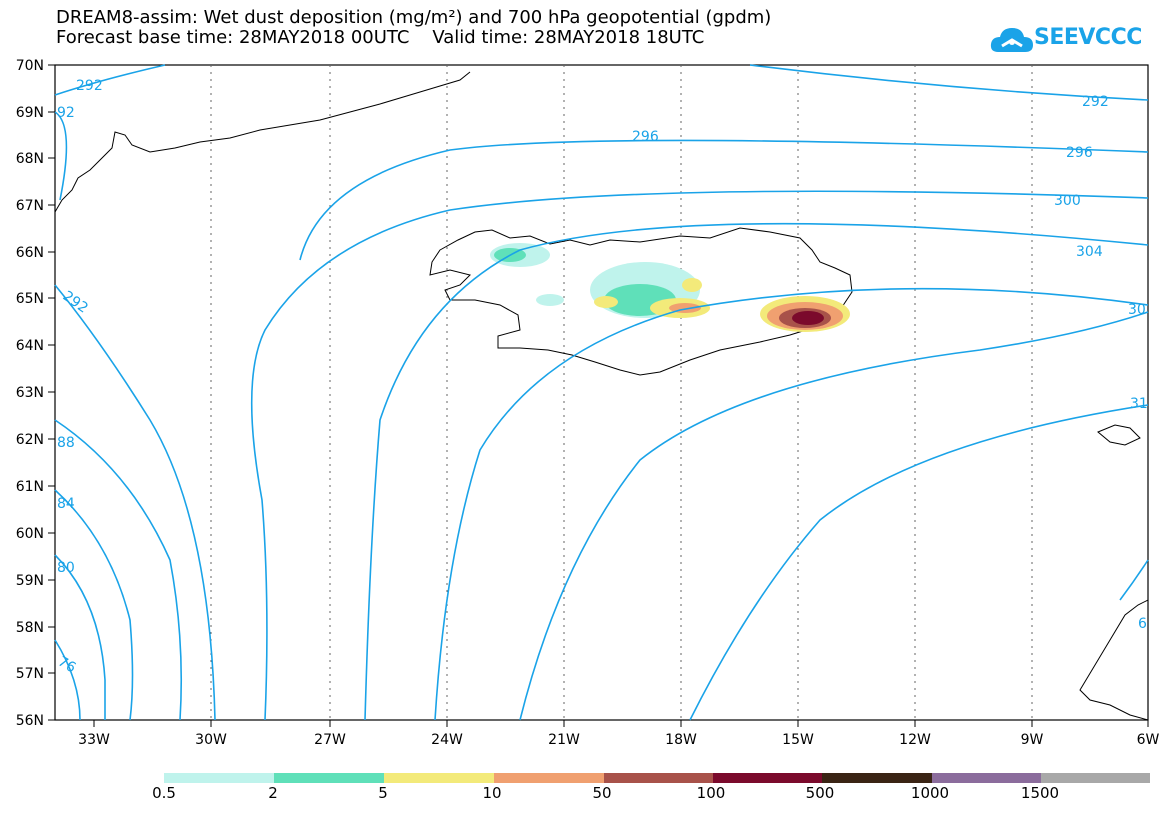  Describe the element at coordinates (447, 740) in the screenshot. I see `lon-label: 24W` at that location.